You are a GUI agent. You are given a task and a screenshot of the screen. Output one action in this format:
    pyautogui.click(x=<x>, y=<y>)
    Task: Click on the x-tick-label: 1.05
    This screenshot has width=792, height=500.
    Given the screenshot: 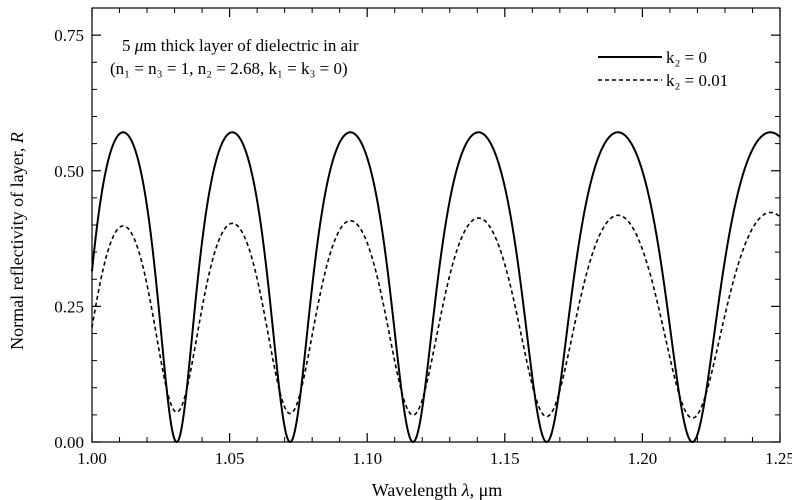 What is the action you would take?
    pyautogui.click(x=230, y=458)
    